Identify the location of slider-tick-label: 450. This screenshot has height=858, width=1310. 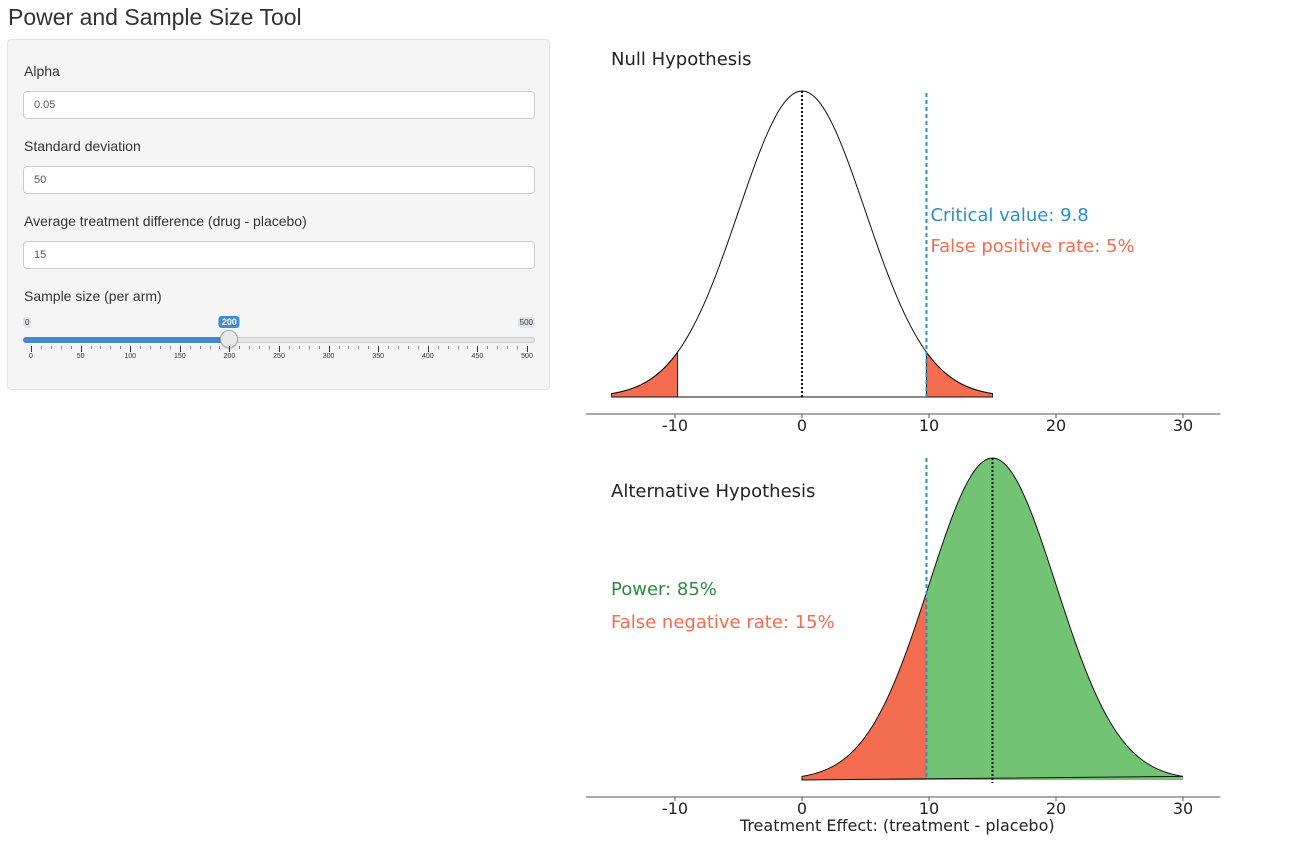
(477, 356).